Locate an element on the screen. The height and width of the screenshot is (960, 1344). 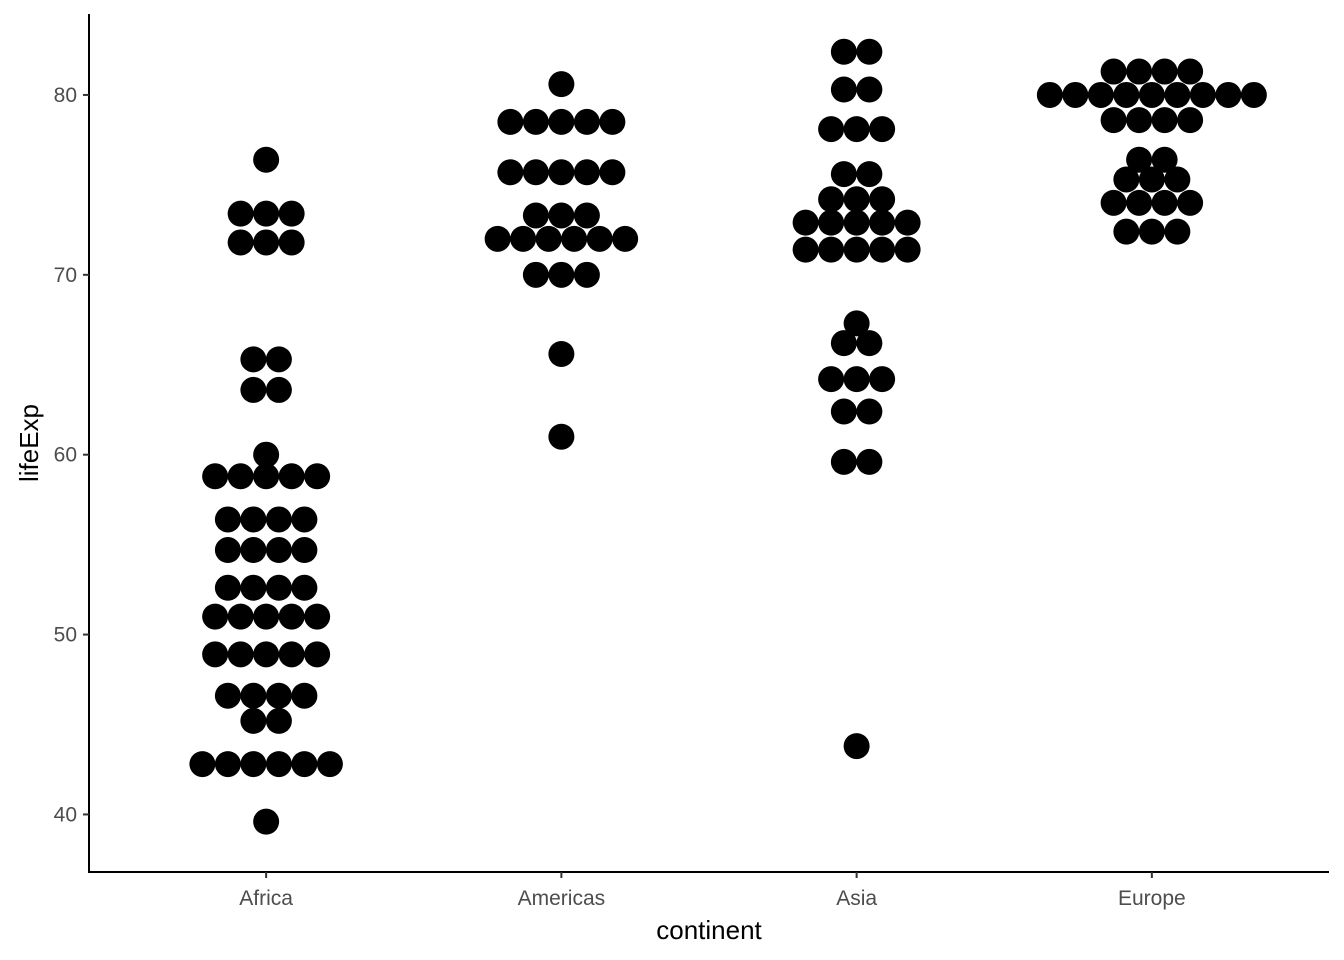
y-axis-ticks: 40 50 60 70 80 is located at coordinates (71, 455).